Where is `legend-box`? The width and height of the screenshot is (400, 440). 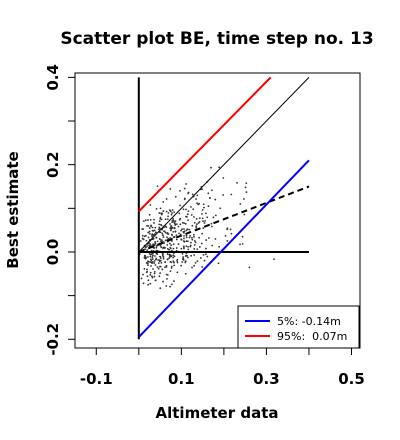 legend-box is located at coordinates (298, 327).